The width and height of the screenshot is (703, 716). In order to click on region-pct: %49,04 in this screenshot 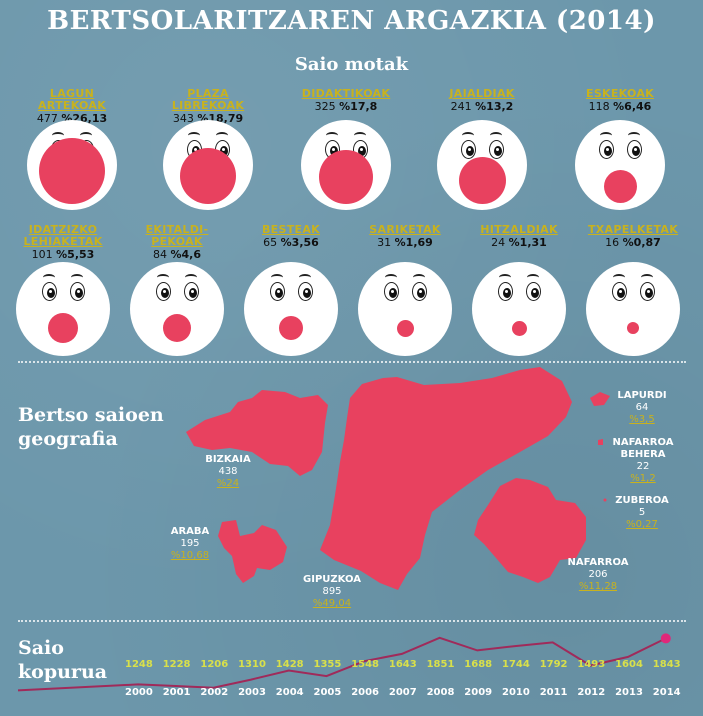, I will do `click(332, 603)`.